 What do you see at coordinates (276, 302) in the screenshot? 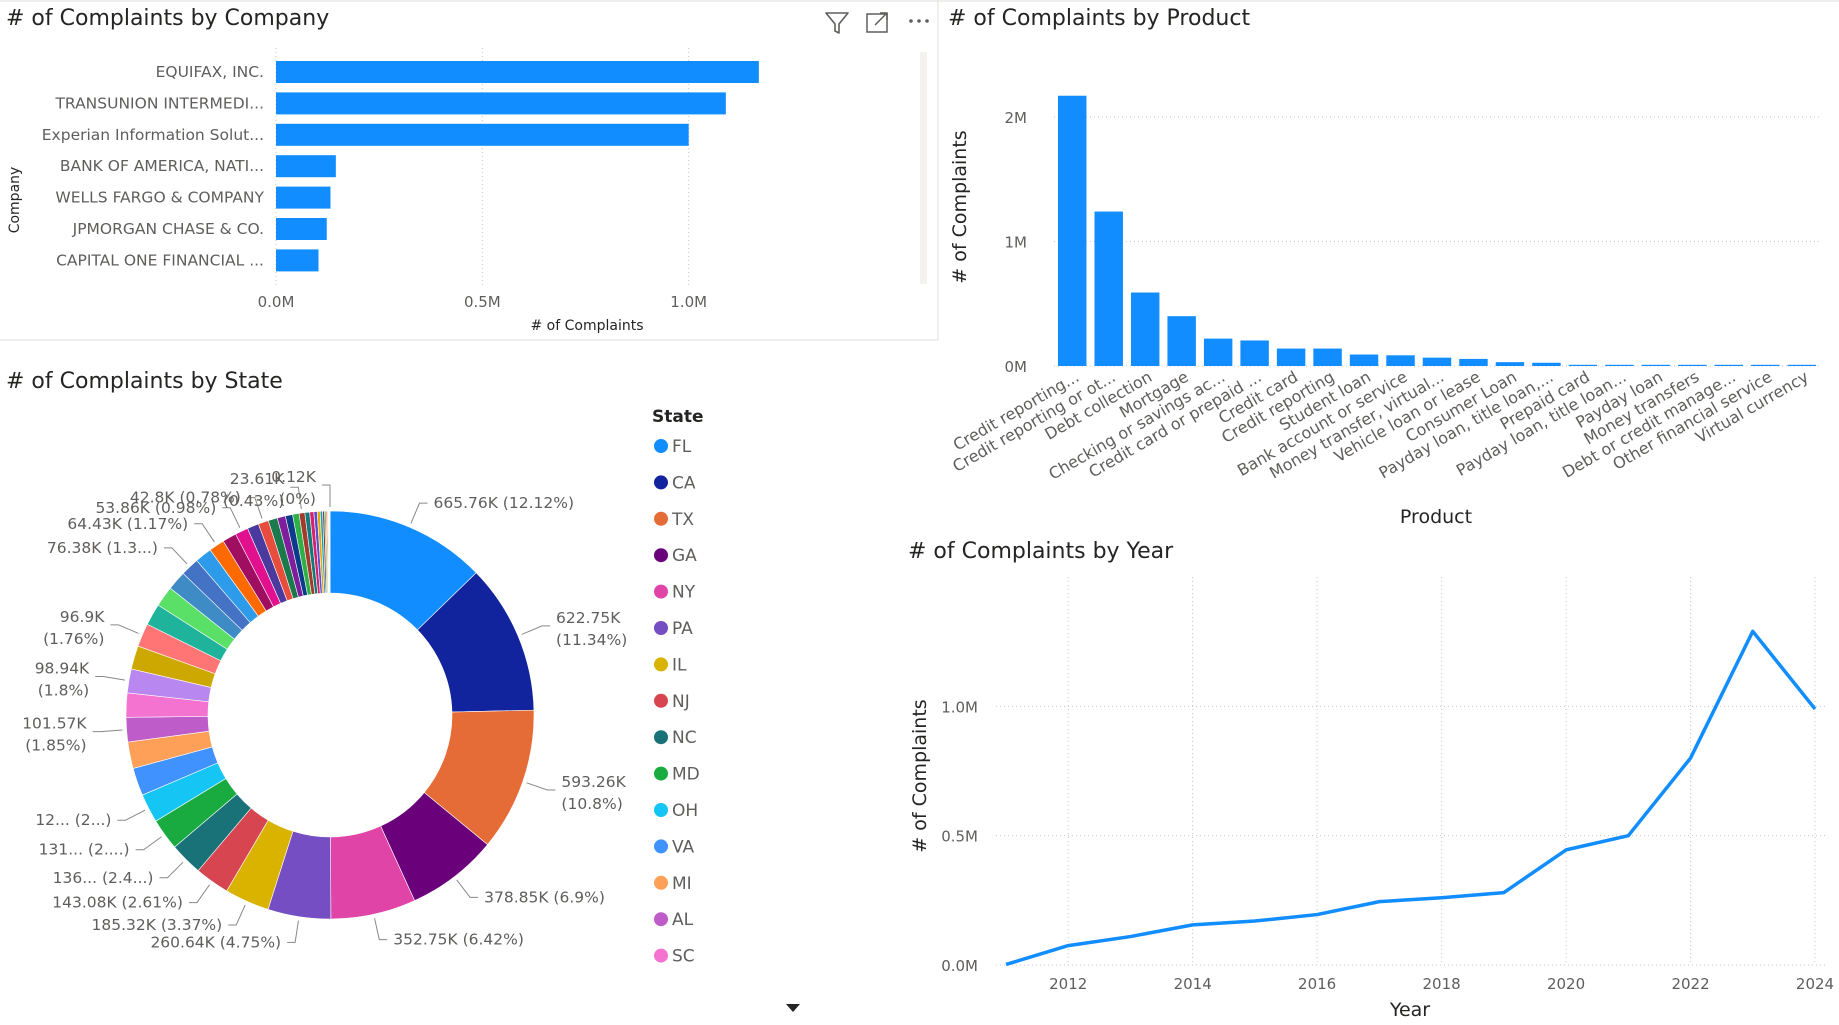
I see `company-x-tick: 0.0M` at bounding box center [276, 302].